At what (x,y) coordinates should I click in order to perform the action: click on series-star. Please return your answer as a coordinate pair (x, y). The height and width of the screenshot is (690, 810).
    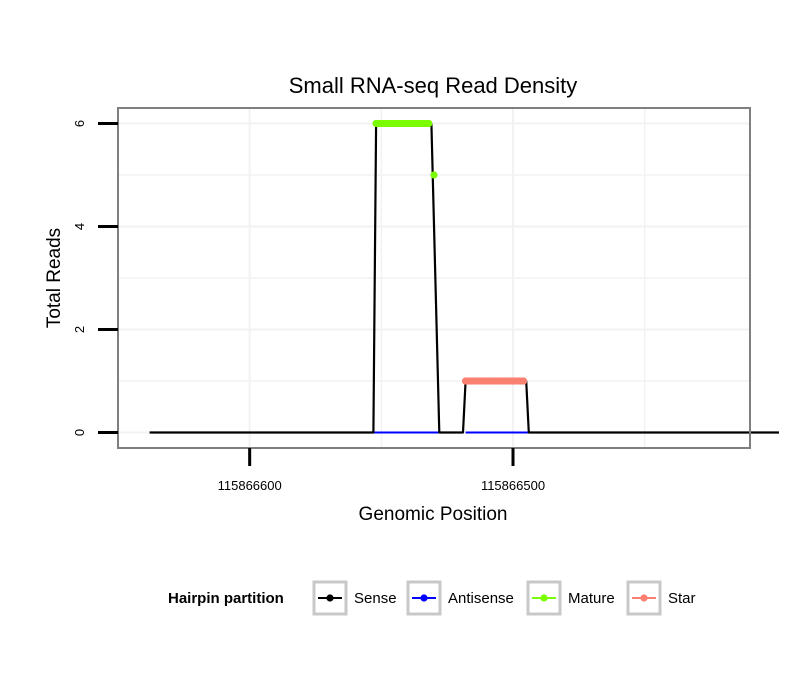
    Looking at the image, I should click on (495, 381).